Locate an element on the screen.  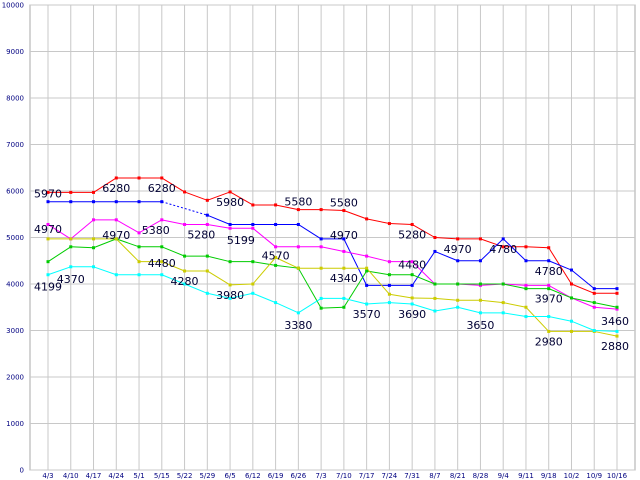
x-tick-label: 6/12 is located at coordinates (253, 476).